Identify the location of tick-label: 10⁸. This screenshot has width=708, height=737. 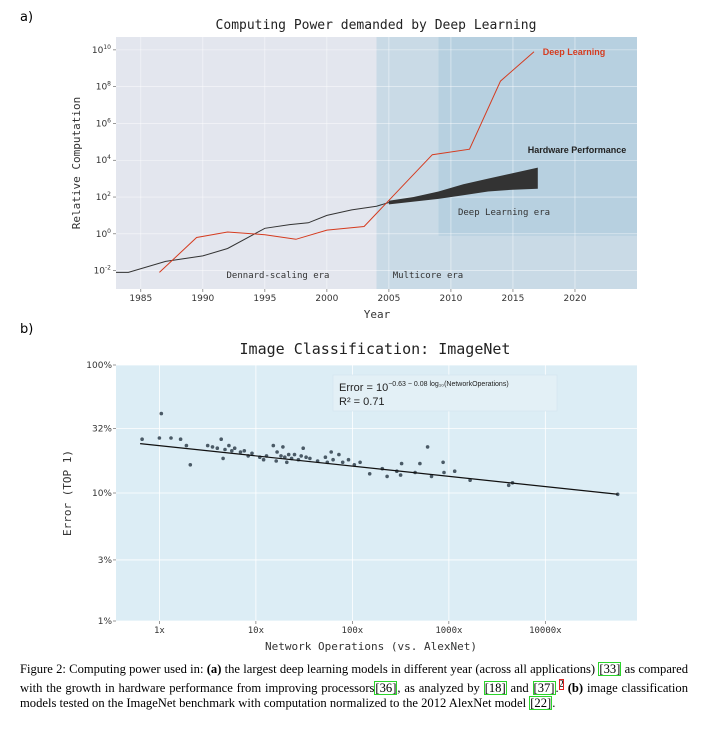
(103, 87).